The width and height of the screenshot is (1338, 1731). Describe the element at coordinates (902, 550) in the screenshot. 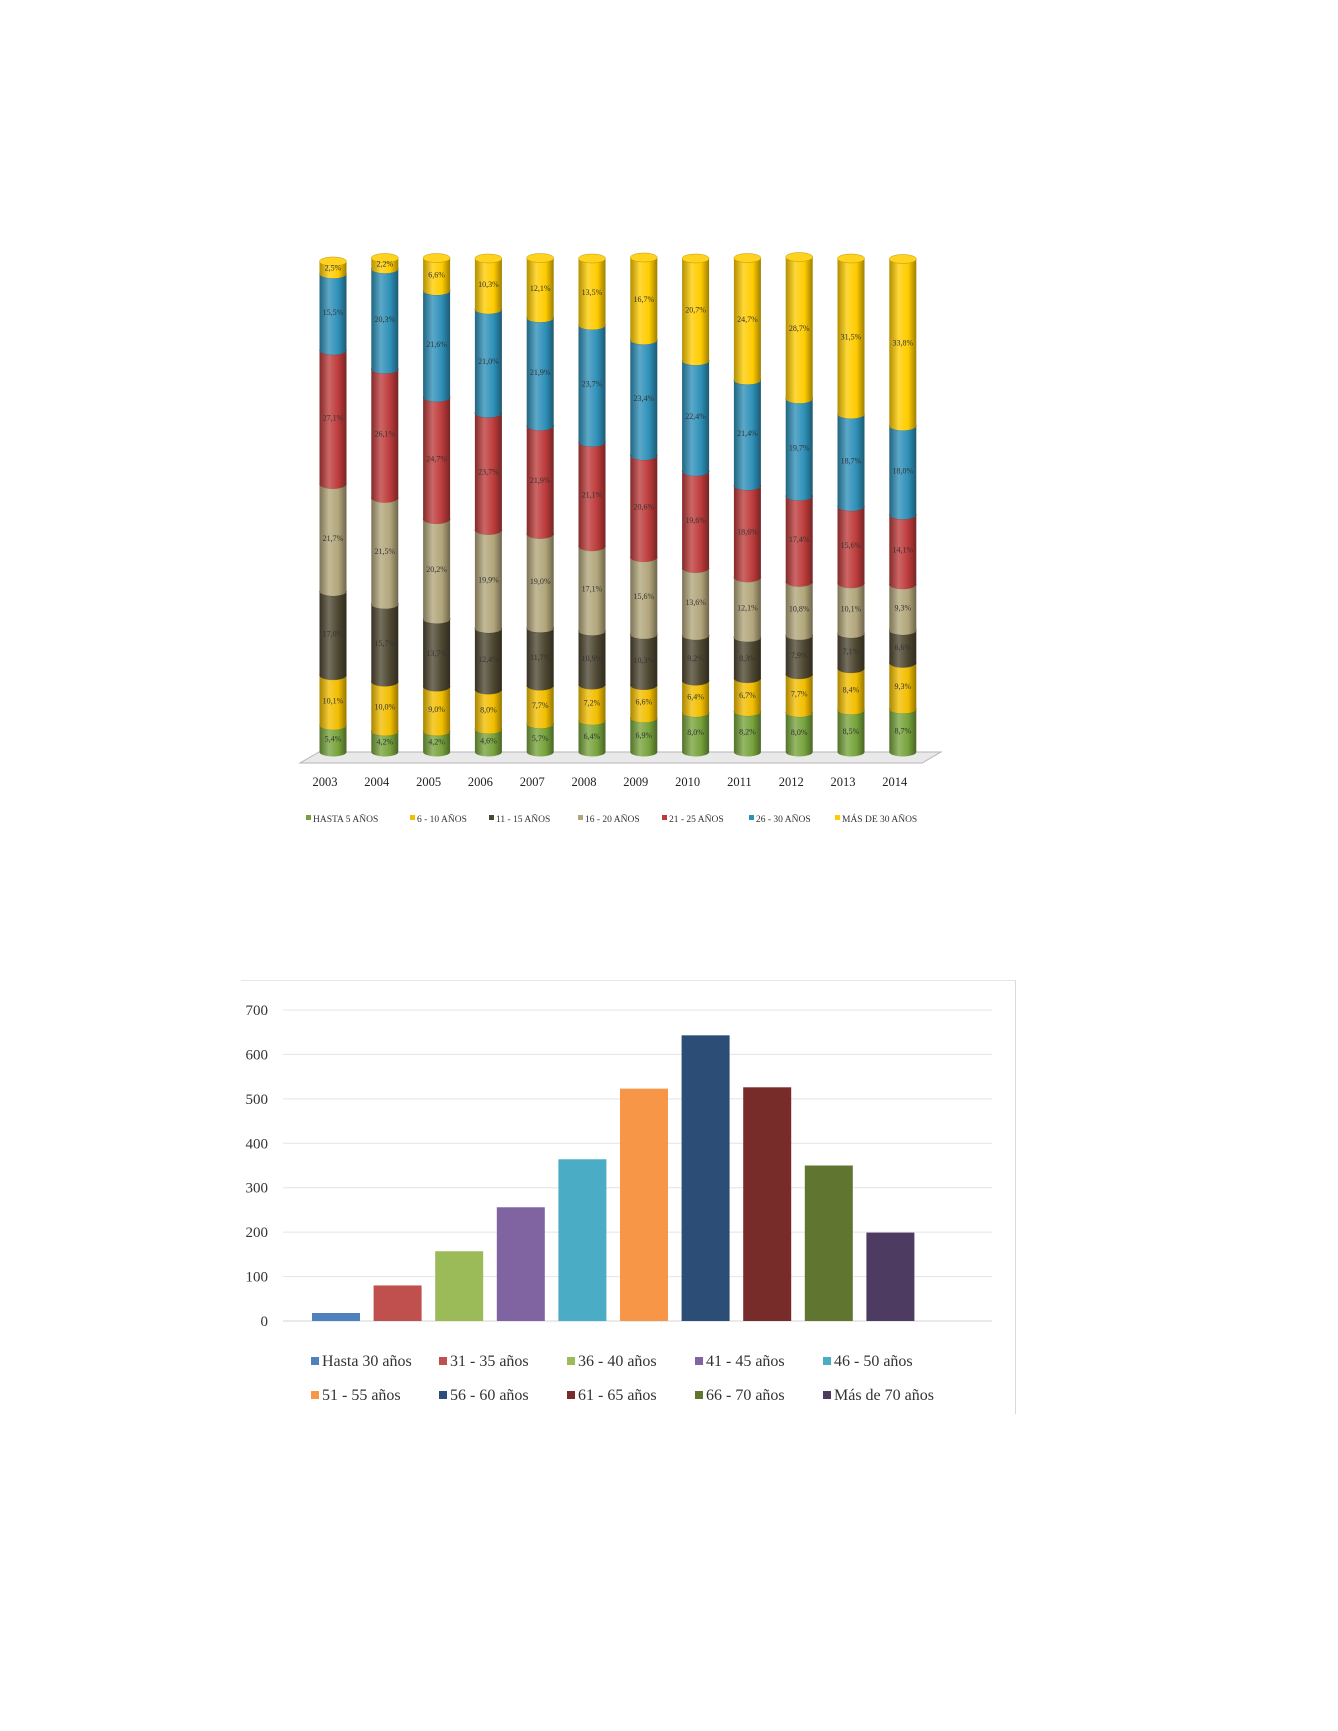

I see `segment-label: 14,1%` at that location.